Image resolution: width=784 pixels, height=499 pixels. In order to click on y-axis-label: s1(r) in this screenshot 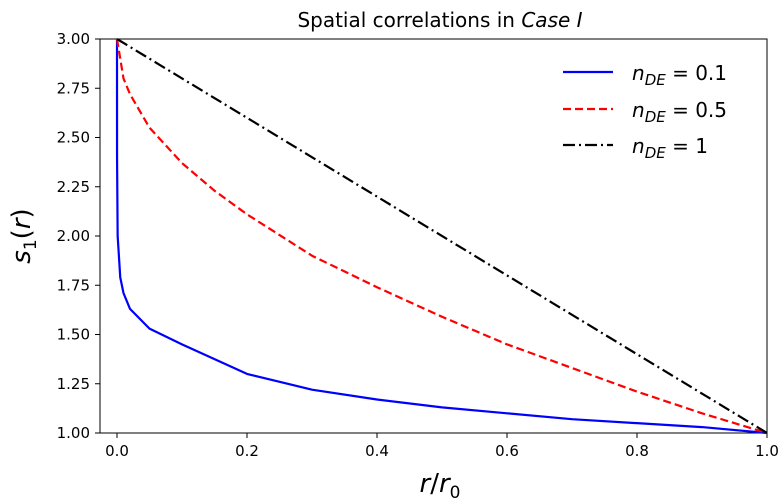, I will do `click(24, 235)`.